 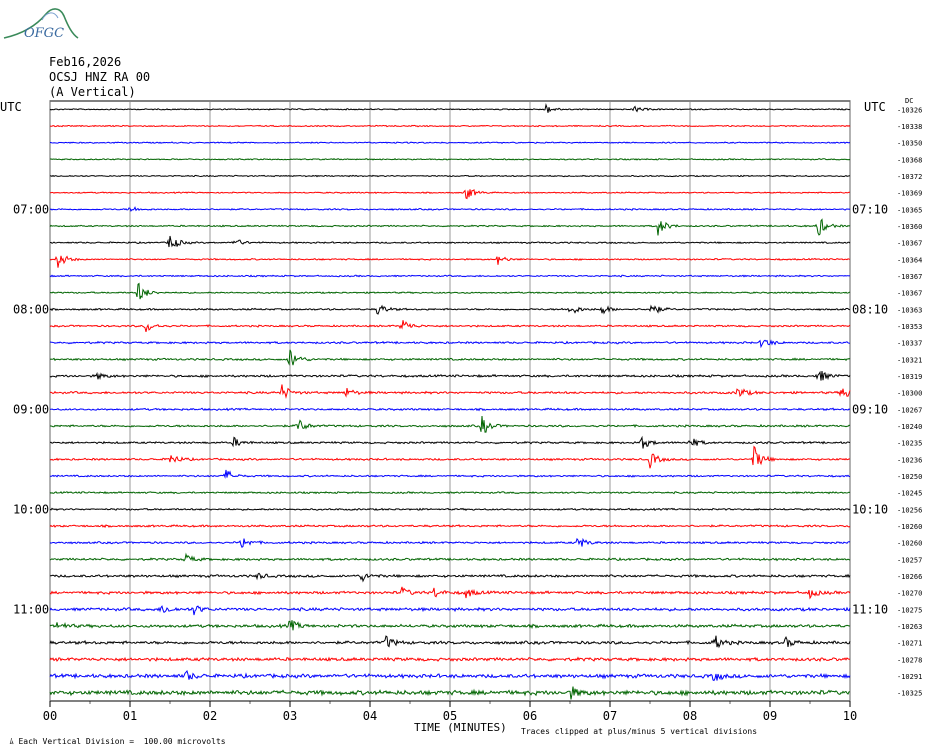 What do you see at coordinates (909, 294) in the screenshot?
I see `dc-offset-label-11: -10367` at bounding box center [909, 294].